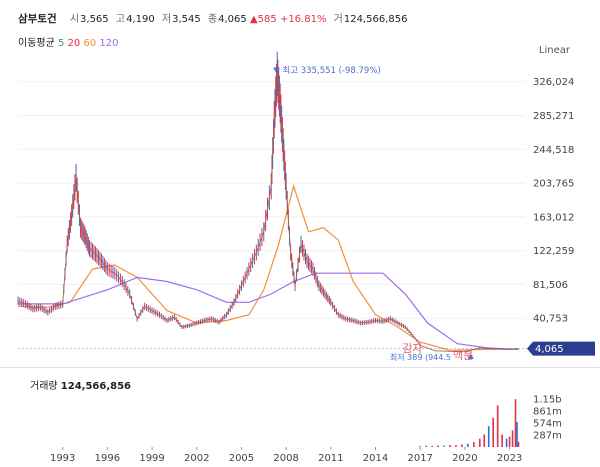 This screenshot has height=467, width=600. Describe the element at coordinates (109, 43) in the screenshot. I see `ma-120-label: 120` at that location.